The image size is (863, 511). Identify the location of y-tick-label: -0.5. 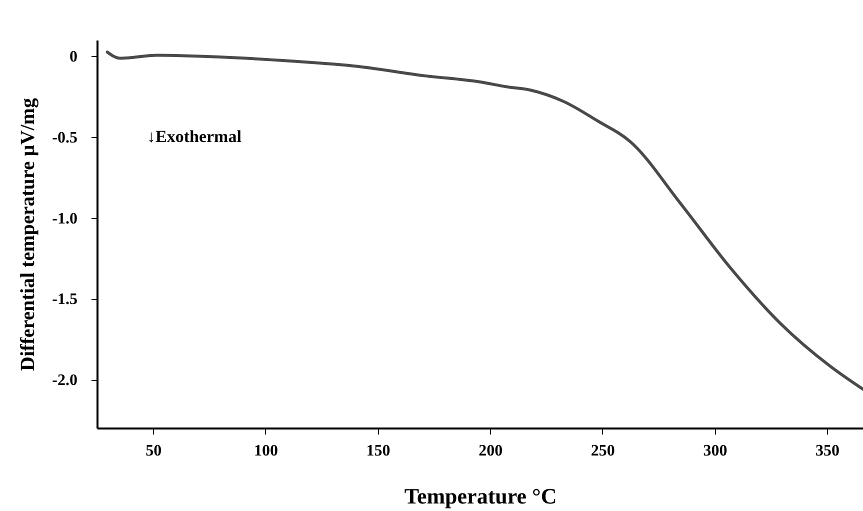
(65, 138).